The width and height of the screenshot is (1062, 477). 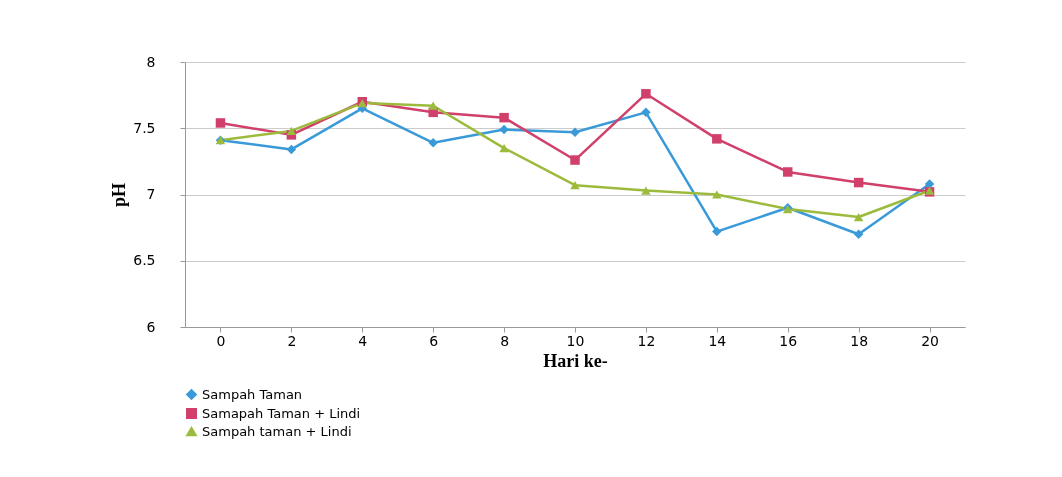 What do you see at coordinates (363, 340) in the screenshot?
I see `x-tick-label: 4` at bounding box center [363, 340].